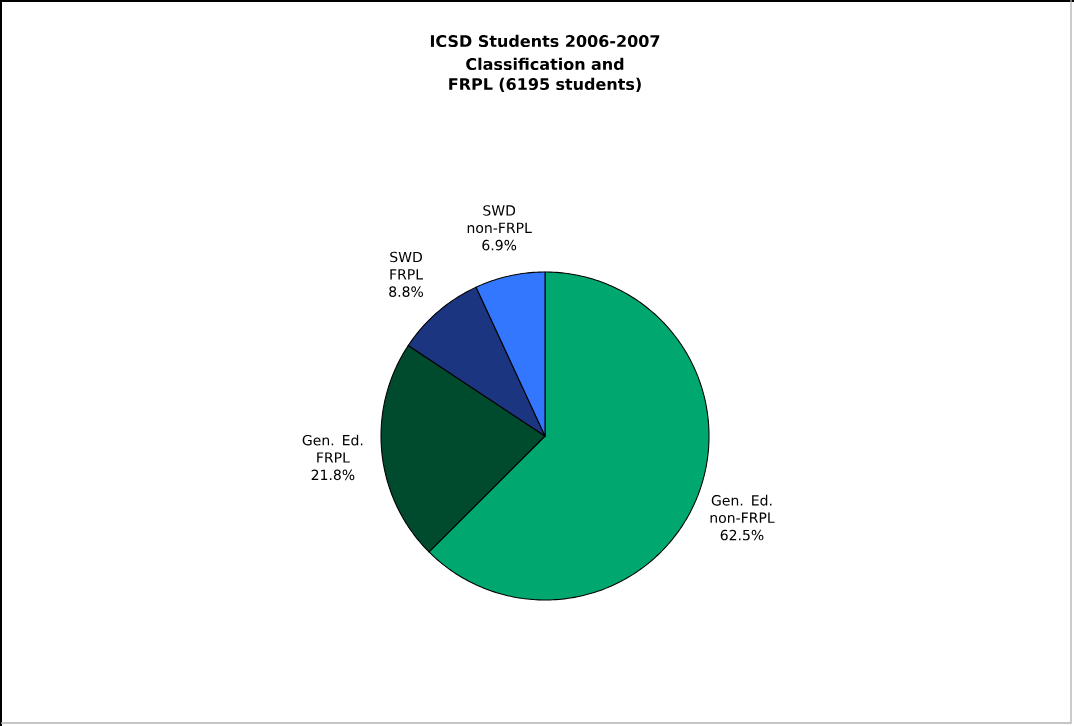 The width and height of the screenshot is (1074, 726). I want to click on chart-subtitle: Classification and FRPL (6195 students), so click(545, 74).